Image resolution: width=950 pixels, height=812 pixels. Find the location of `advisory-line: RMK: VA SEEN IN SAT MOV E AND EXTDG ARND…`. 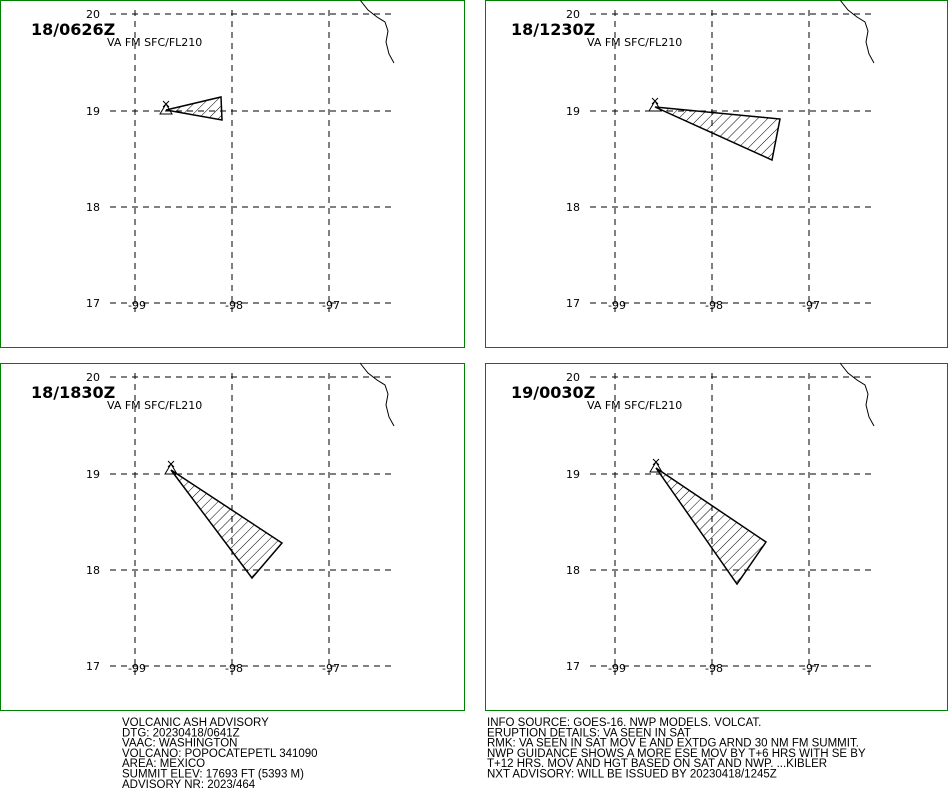

advisory-line: RMK: VA SEEN IN SAT MOV E AND EXTDG ARND… is located at coordinates (673, 744).